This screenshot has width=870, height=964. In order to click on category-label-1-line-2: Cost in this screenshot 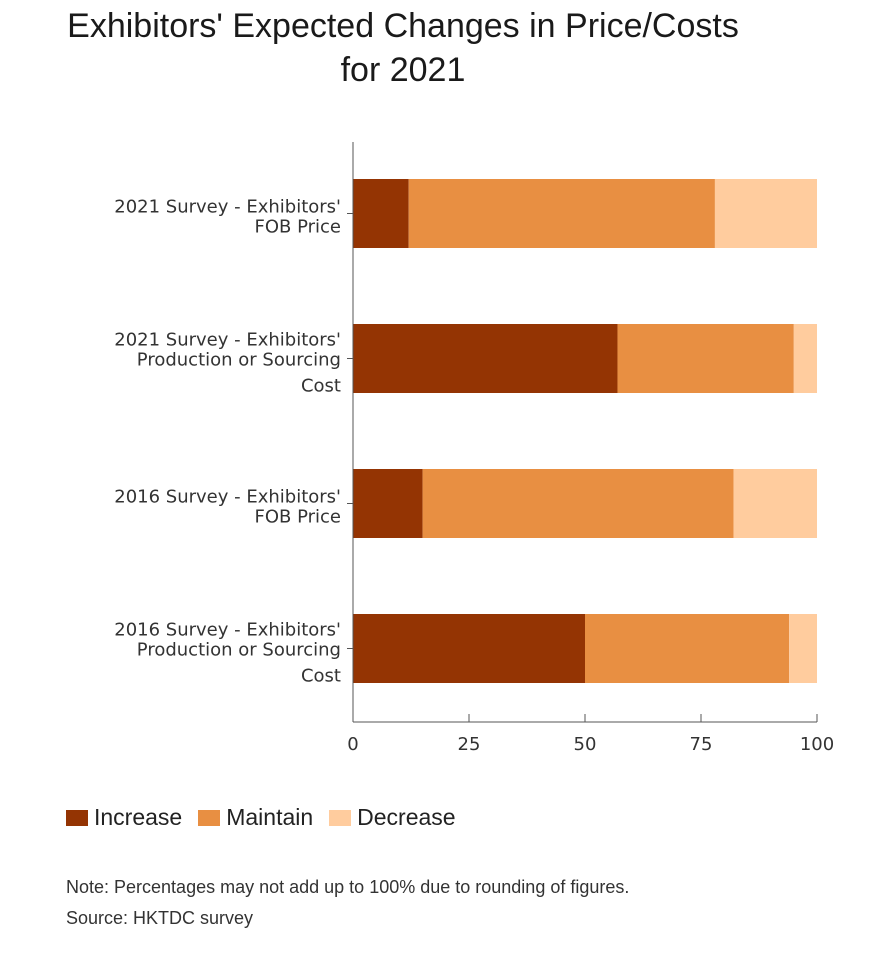, I will do `click(321, 386)`.